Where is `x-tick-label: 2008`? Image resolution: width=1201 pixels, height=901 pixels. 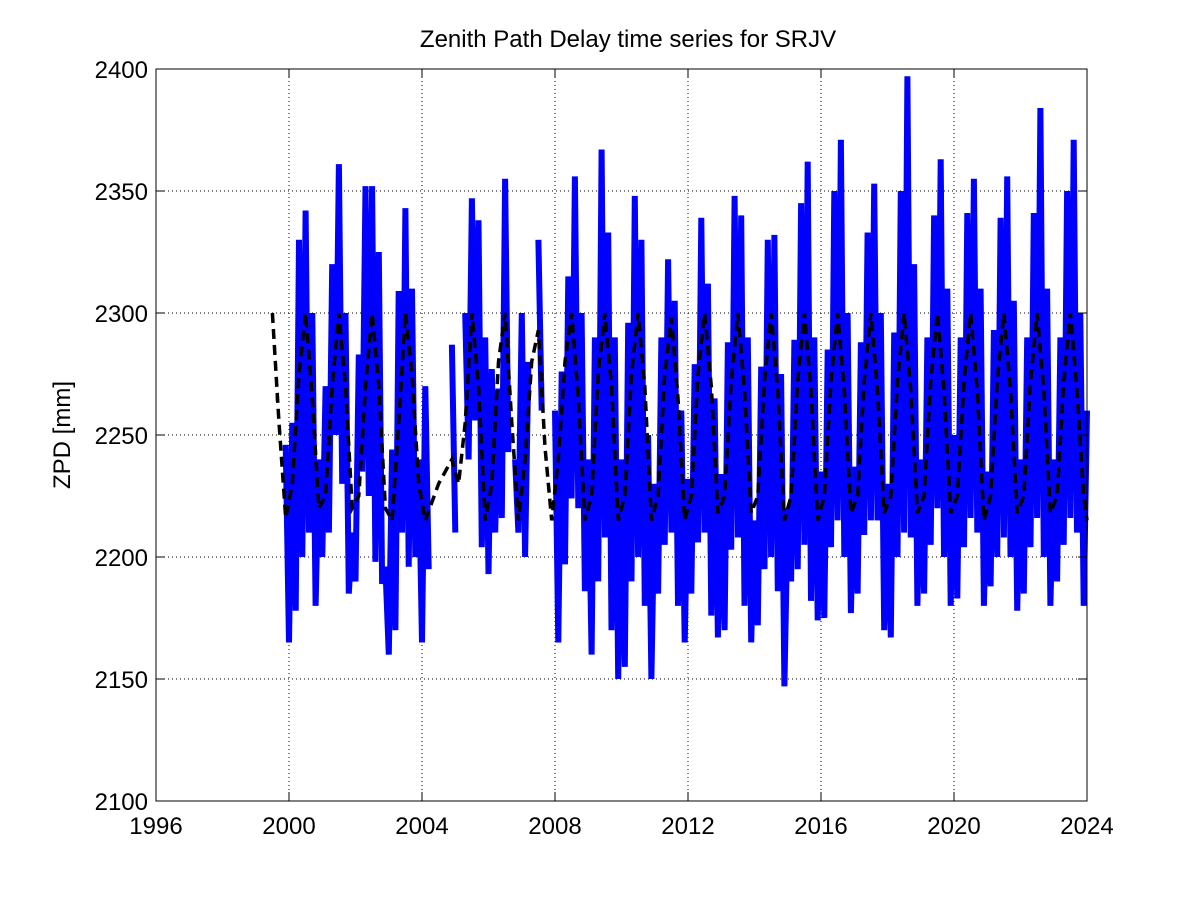
x-tick-label: 2008 is located at coordinates (554, 826).